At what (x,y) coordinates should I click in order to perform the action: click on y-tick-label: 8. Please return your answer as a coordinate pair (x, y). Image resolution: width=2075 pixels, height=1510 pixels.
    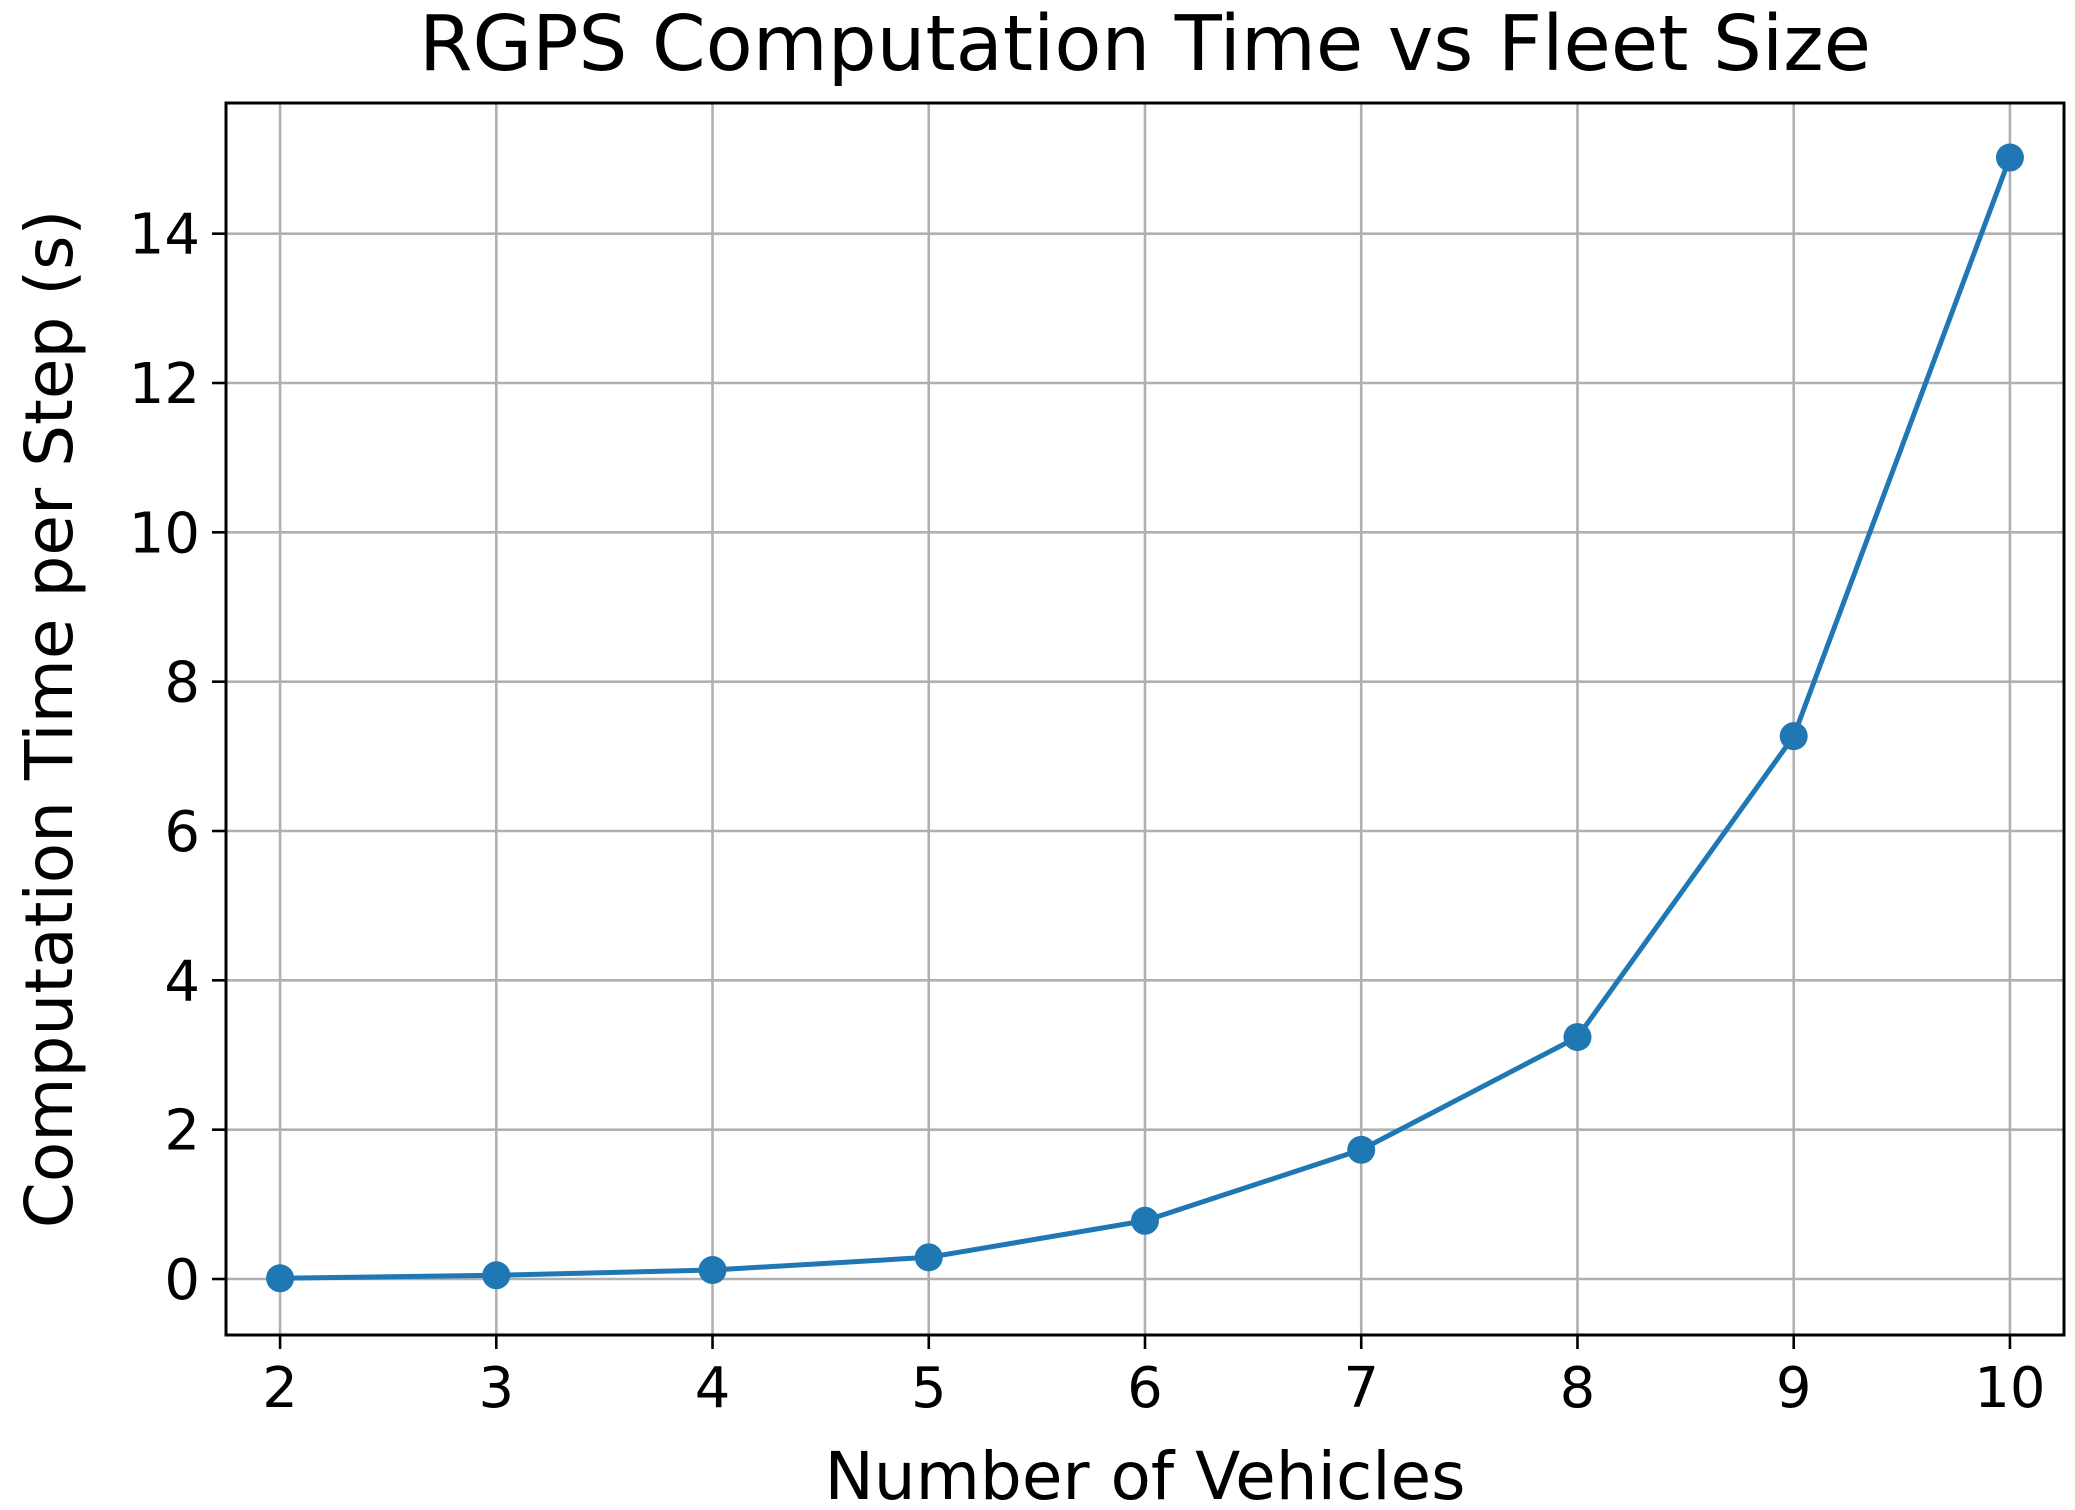
    Looking at the image, I should click on (182, 683).